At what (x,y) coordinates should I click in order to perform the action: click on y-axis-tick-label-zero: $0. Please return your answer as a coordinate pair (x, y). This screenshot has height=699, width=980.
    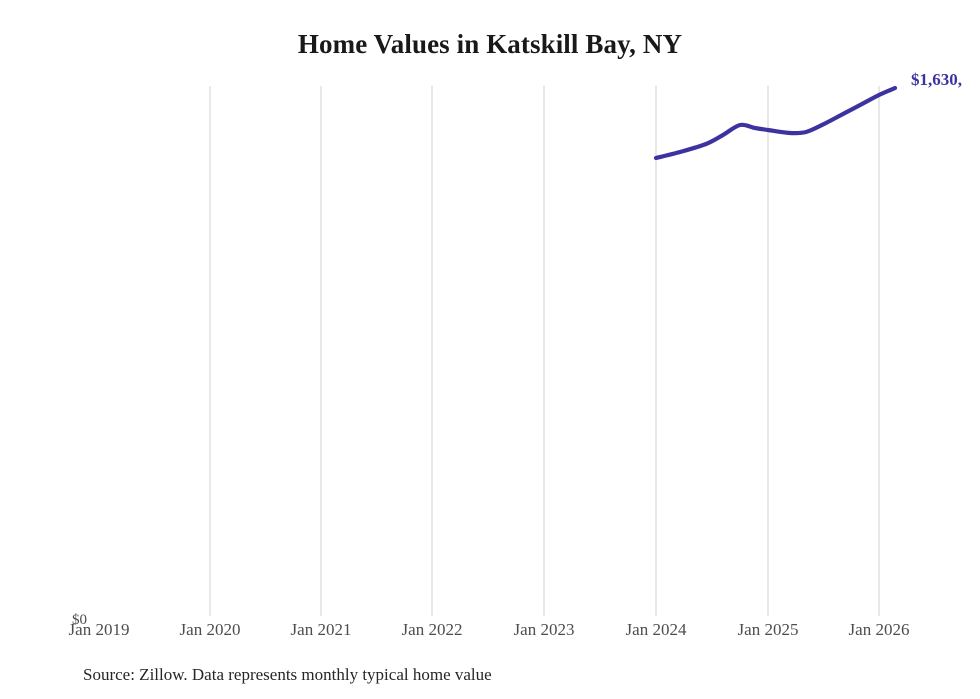
    Looking at the image, I should click on (79, 620).